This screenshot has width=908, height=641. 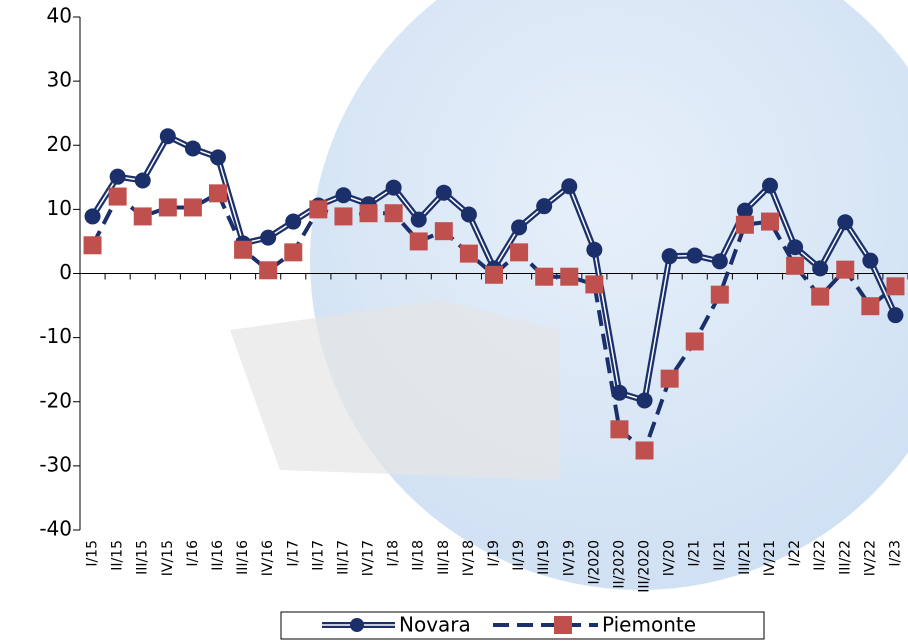 What do you see at coordinates (519, 555) in the screenshot?
I see `x-tick-label: II/19` at bounding box center [519, 555].